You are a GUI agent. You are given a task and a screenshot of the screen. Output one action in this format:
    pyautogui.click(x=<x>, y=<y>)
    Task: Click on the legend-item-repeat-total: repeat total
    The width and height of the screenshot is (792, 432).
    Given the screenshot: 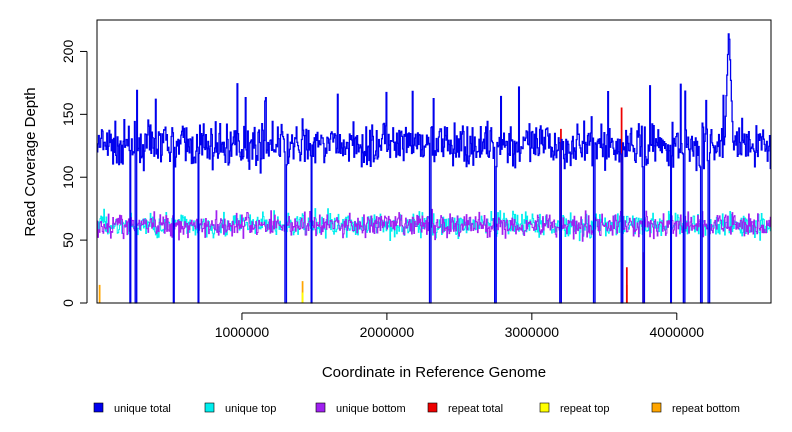 What is the action you would take?
    pyautogui.click(x=465, y=408)
    